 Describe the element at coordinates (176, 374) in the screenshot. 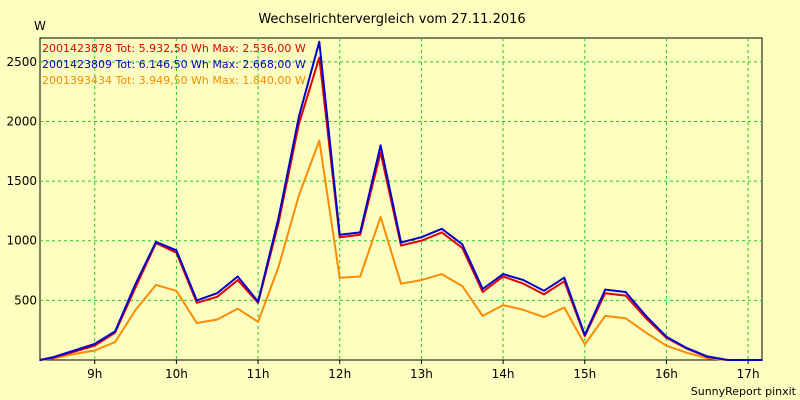

I see `x-tick-label: 10h` at that location.